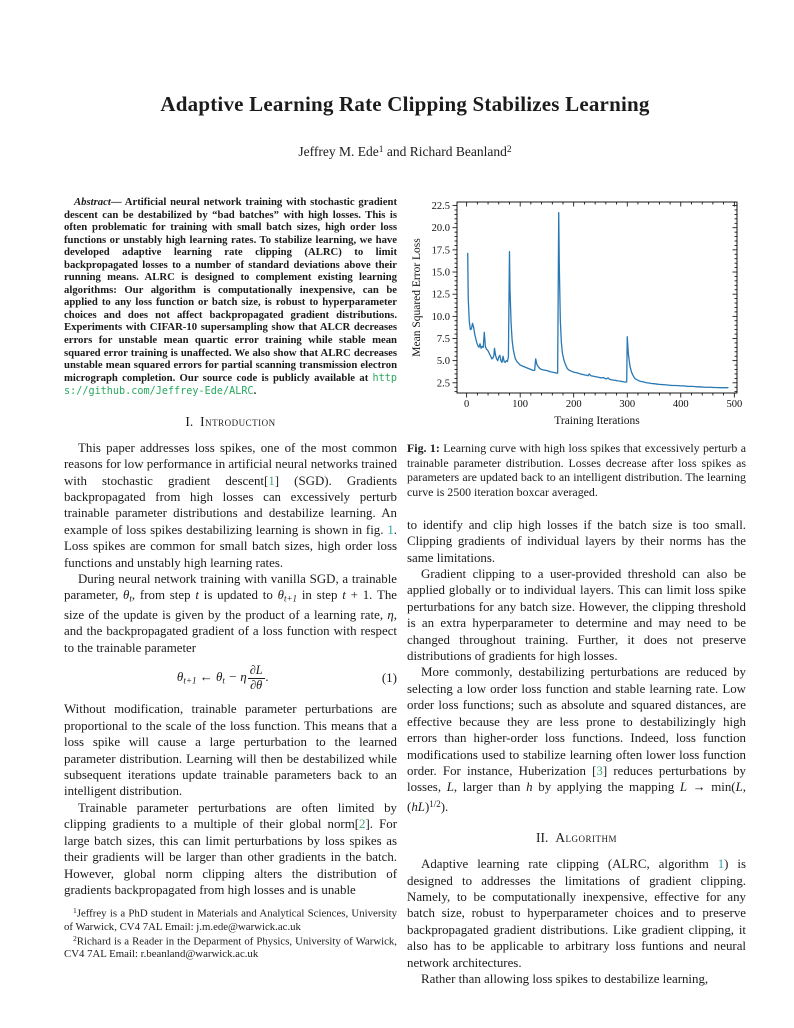  What do you see at coordinates (711, 787) in the screenshot?
I see `text-run: → min(` at bounding box center [711, 787].